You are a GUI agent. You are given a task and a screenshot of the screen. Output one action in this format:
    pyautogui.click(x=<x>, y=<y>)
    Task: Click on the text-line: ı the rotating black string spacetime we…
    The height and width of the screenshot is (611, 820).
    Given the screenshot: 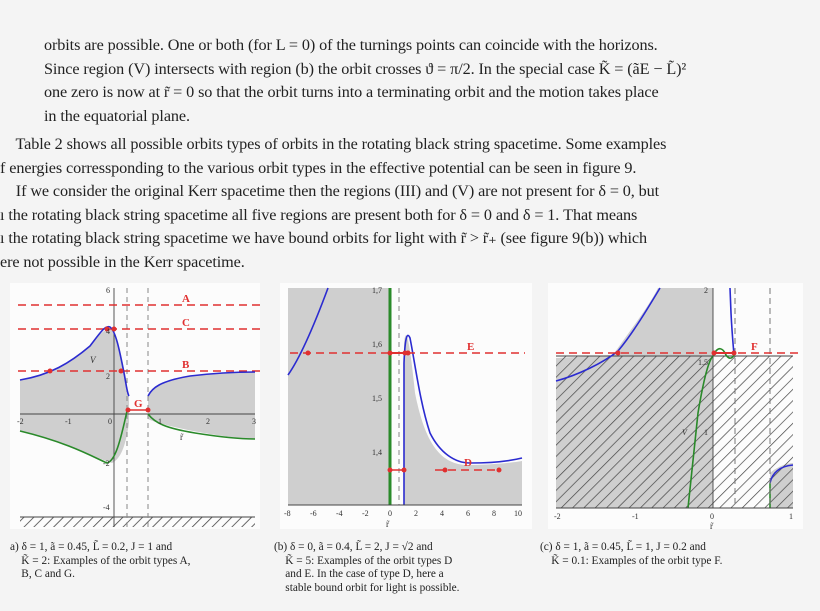 What is the action you would take?
    pyautogui.click(x=323, y=238)
    